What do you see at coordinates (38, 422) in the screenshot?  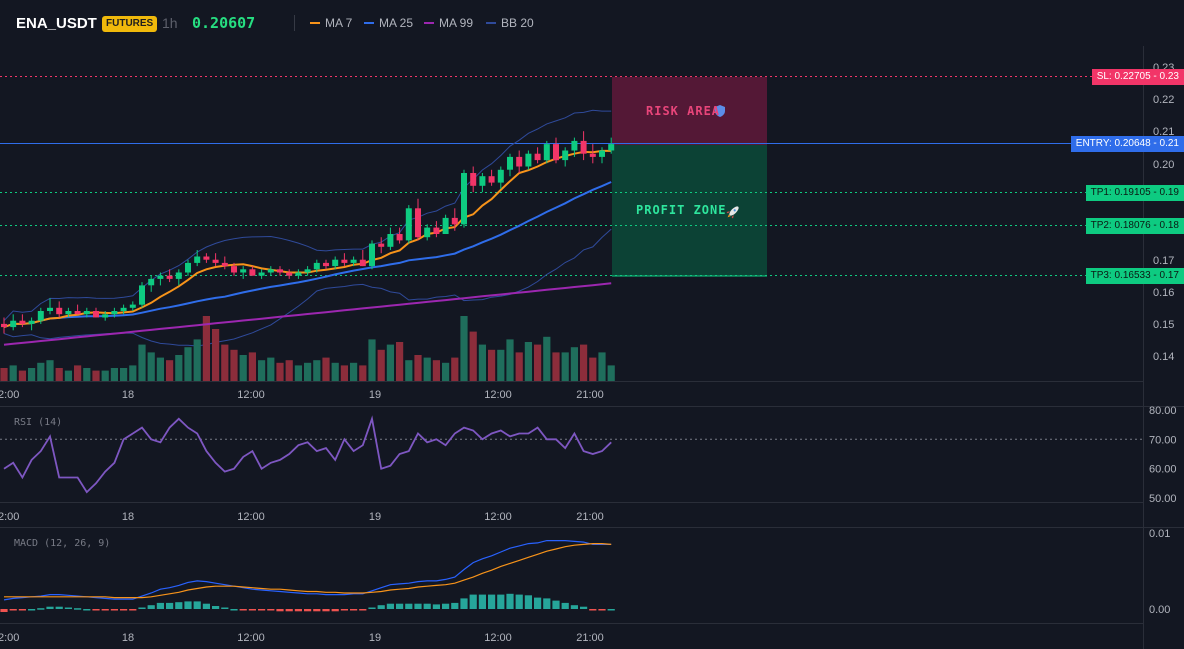 I see `rsi-title: RSI (14)` at bounding box center [38, 422].